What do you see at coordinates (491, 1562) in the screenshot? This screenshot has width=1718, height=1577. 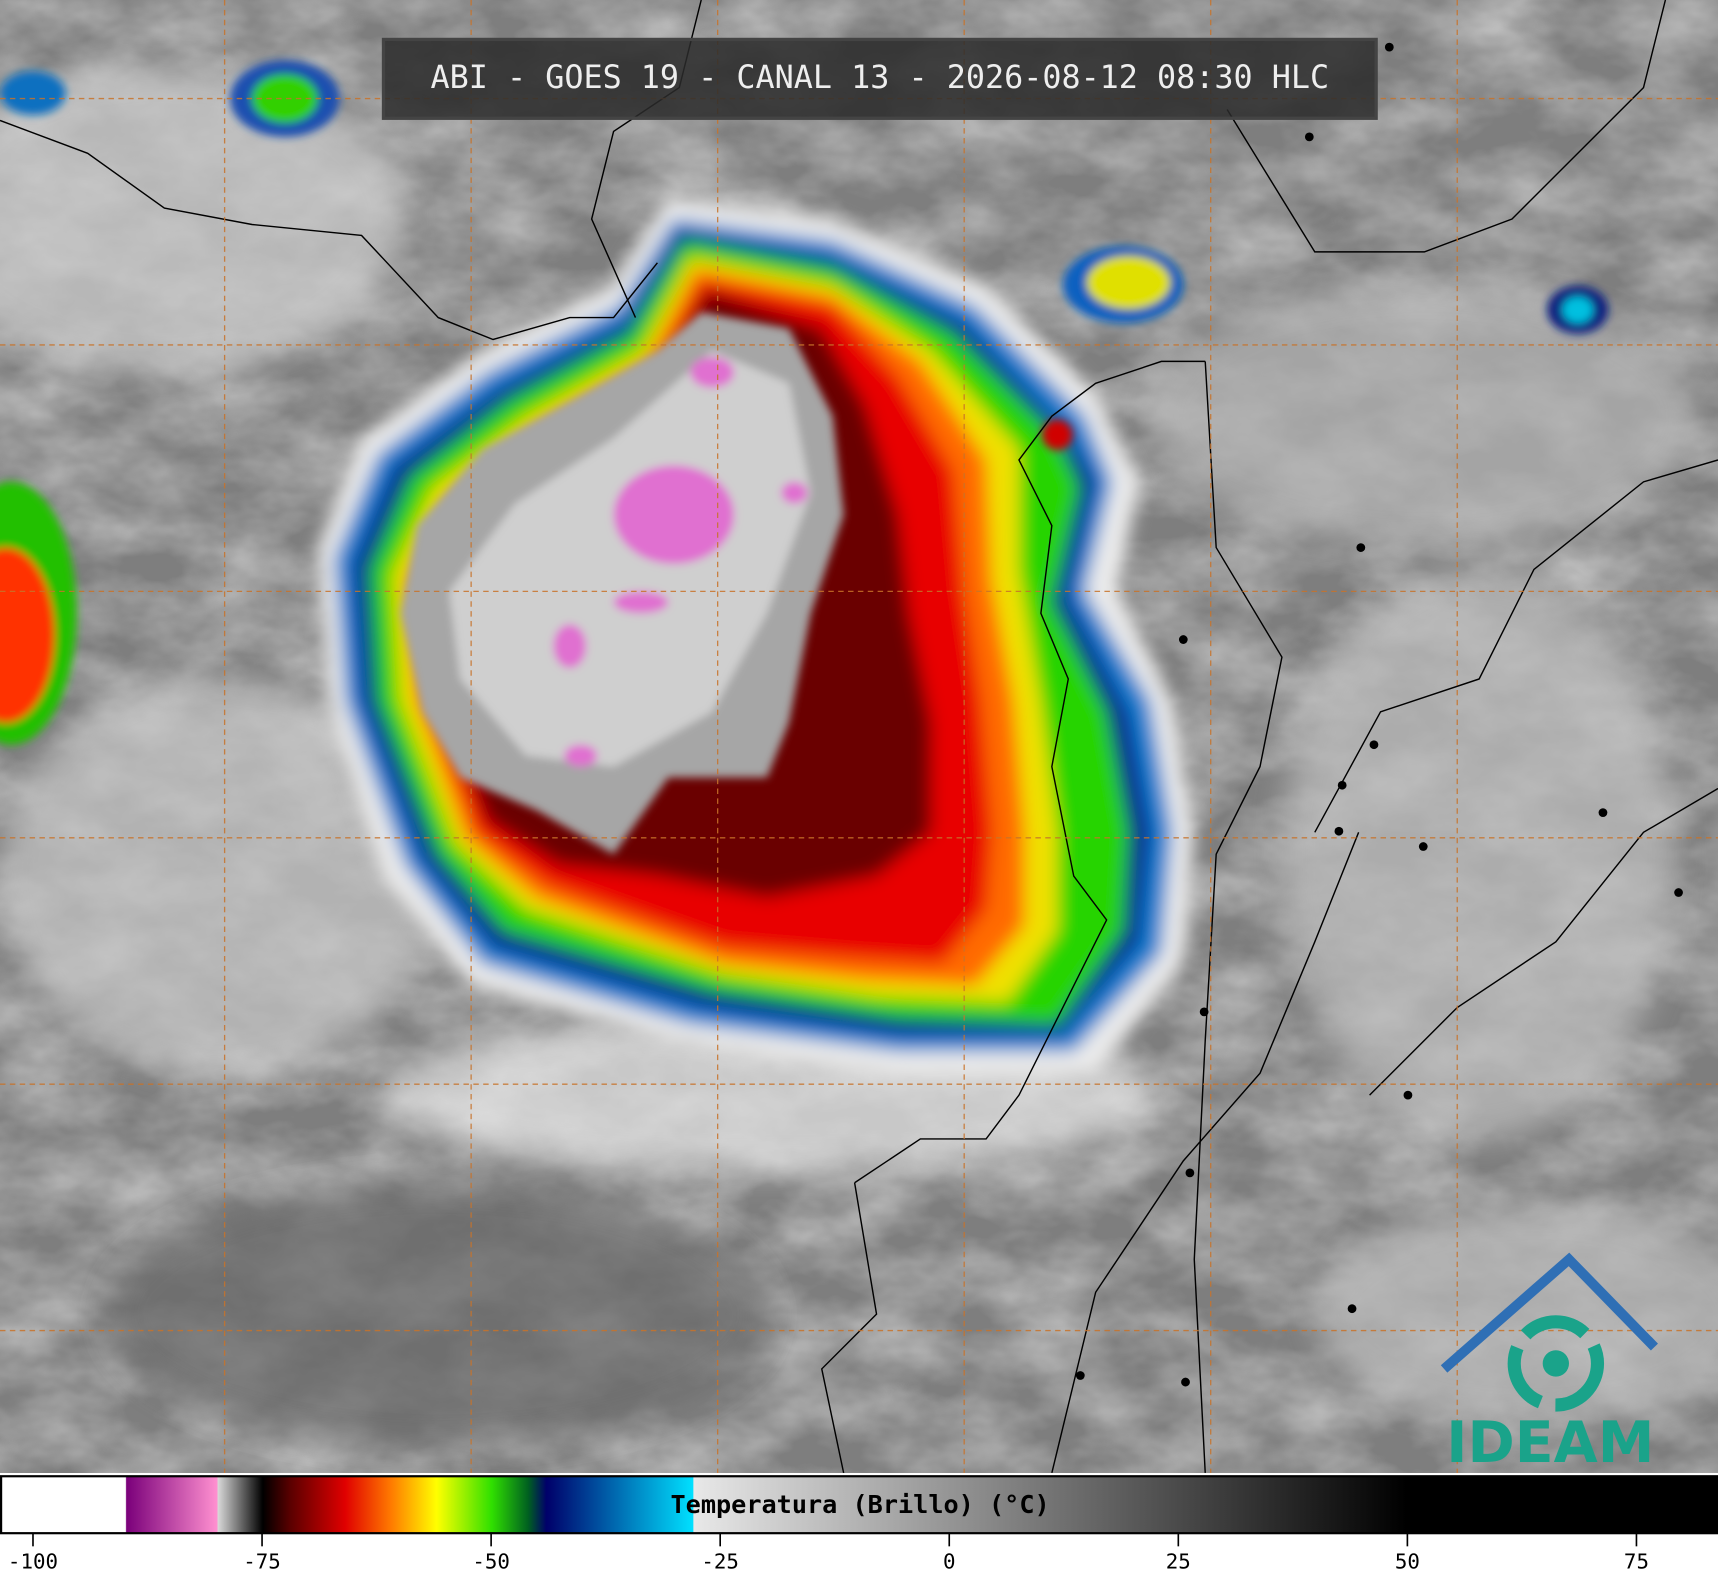 I see `colorbar-tick-label: -50` at bounding box center [491, 1562].